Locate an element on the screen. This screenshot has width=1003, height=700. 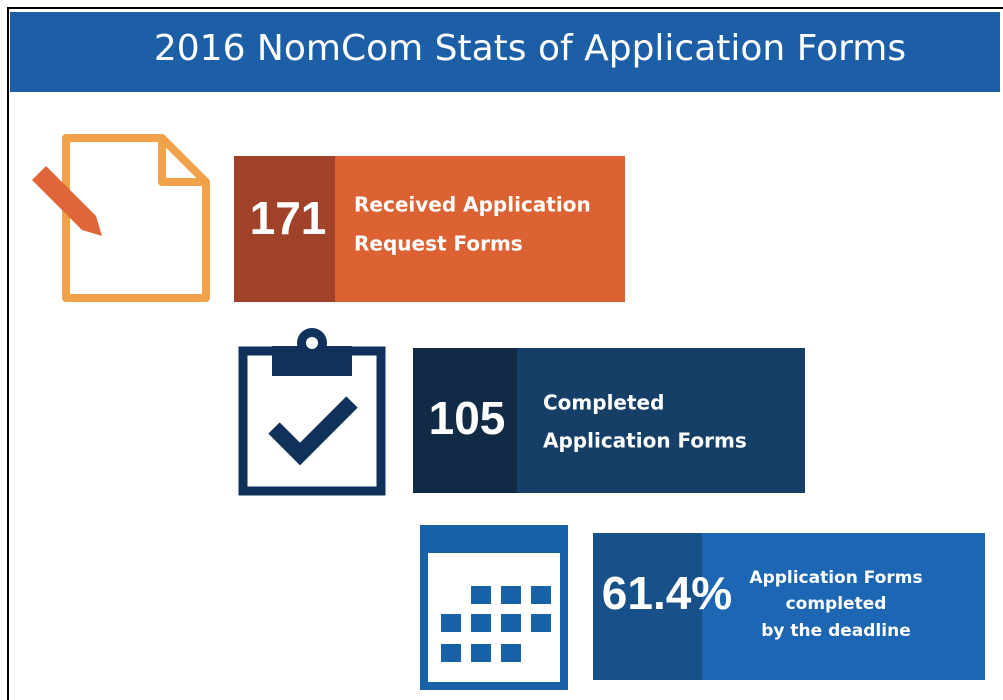
stat-value: 61.4% is located at coordinates (667, 593).